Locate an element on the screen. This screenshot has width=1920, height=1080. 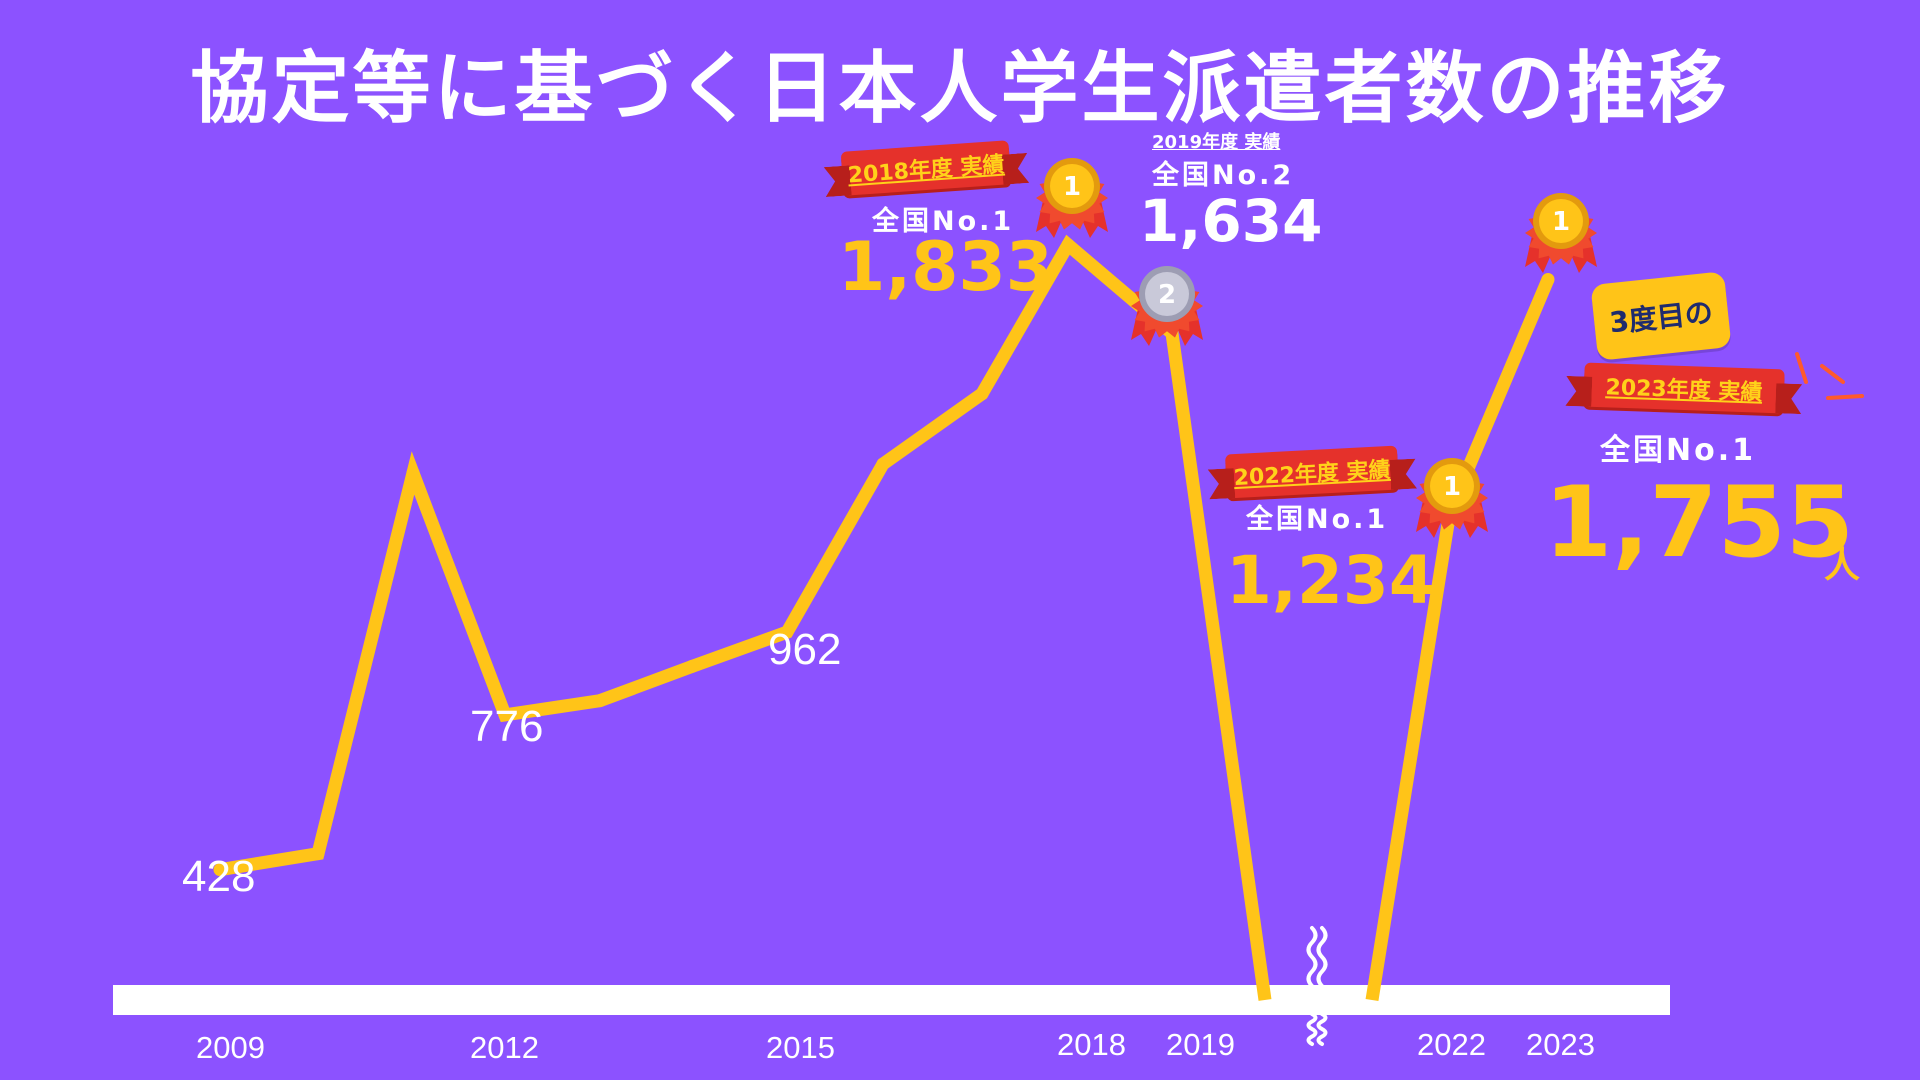
series-line is located at coordinates (1459, 639).